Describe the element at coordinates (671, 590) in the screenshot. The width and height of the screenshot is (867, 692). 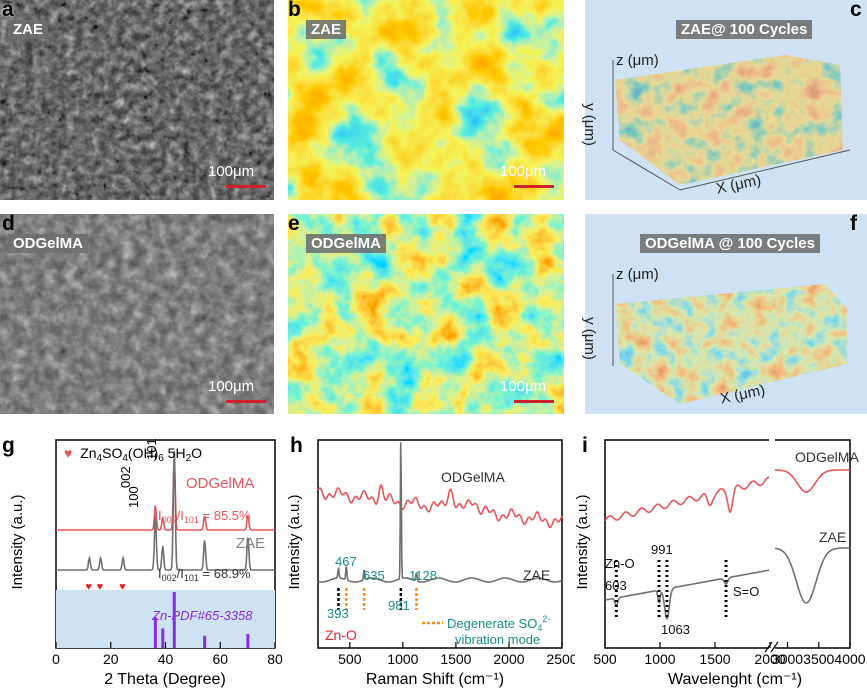
I see `ftir-peak-markers` at that location.